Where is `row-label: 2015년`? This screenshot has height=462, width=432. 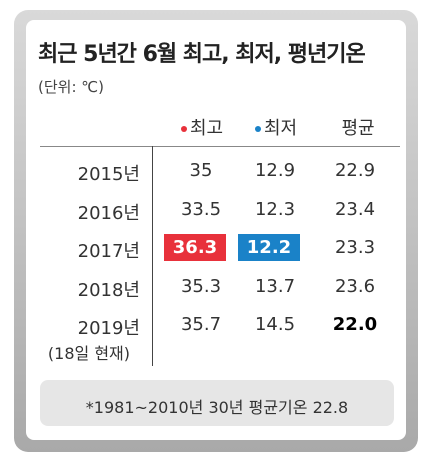 row-label: 2015년 is located at coordinates (108, 174).